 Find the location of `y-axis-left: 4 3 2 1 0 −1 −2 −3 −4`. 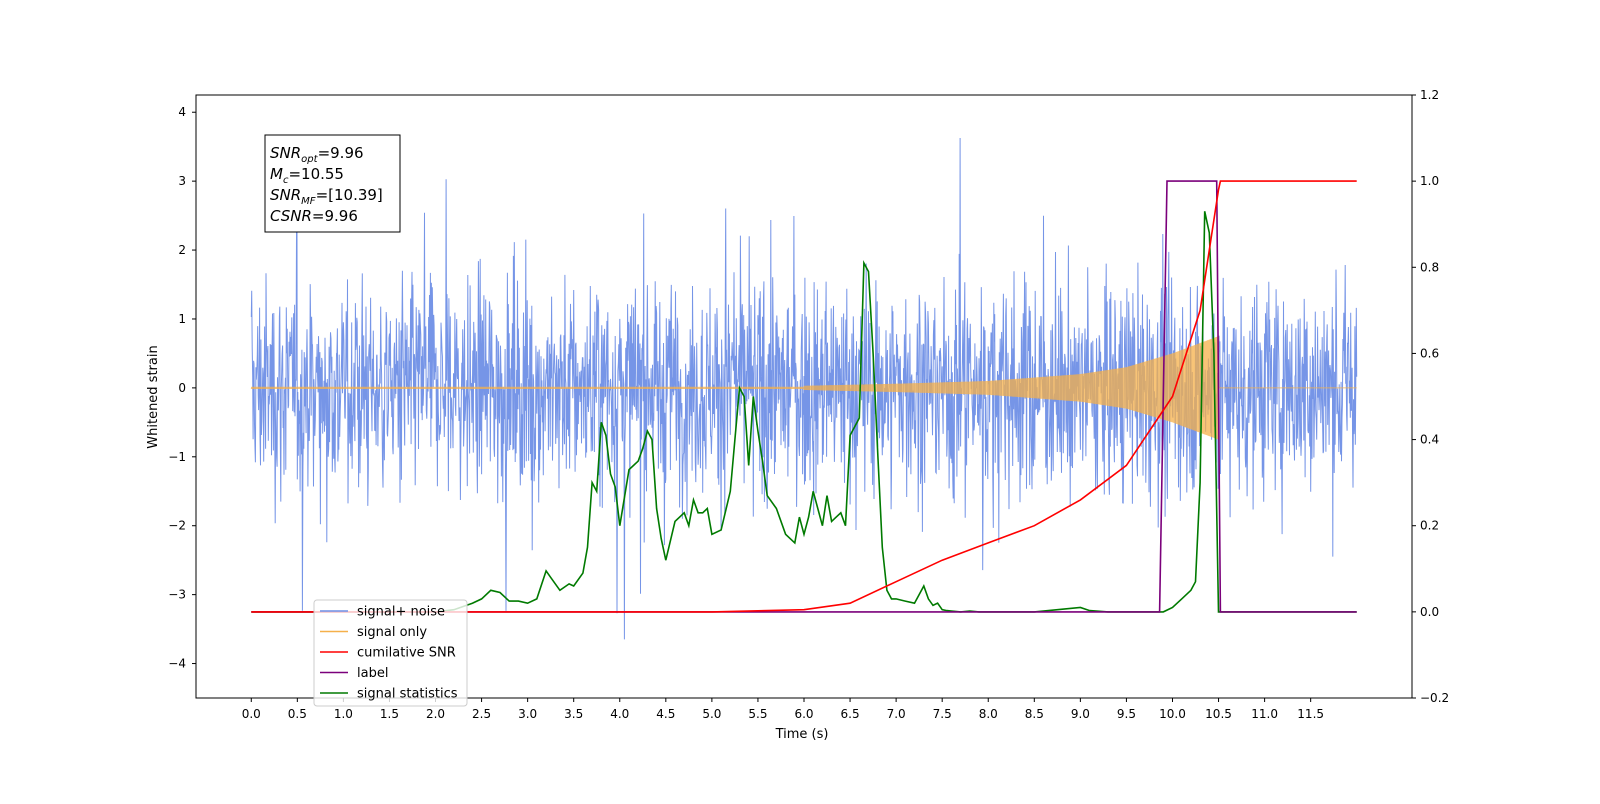

y-axis-left: 4 3 2 1 0 −1 −2 −3 −4 is located at coordinates (182, 388).